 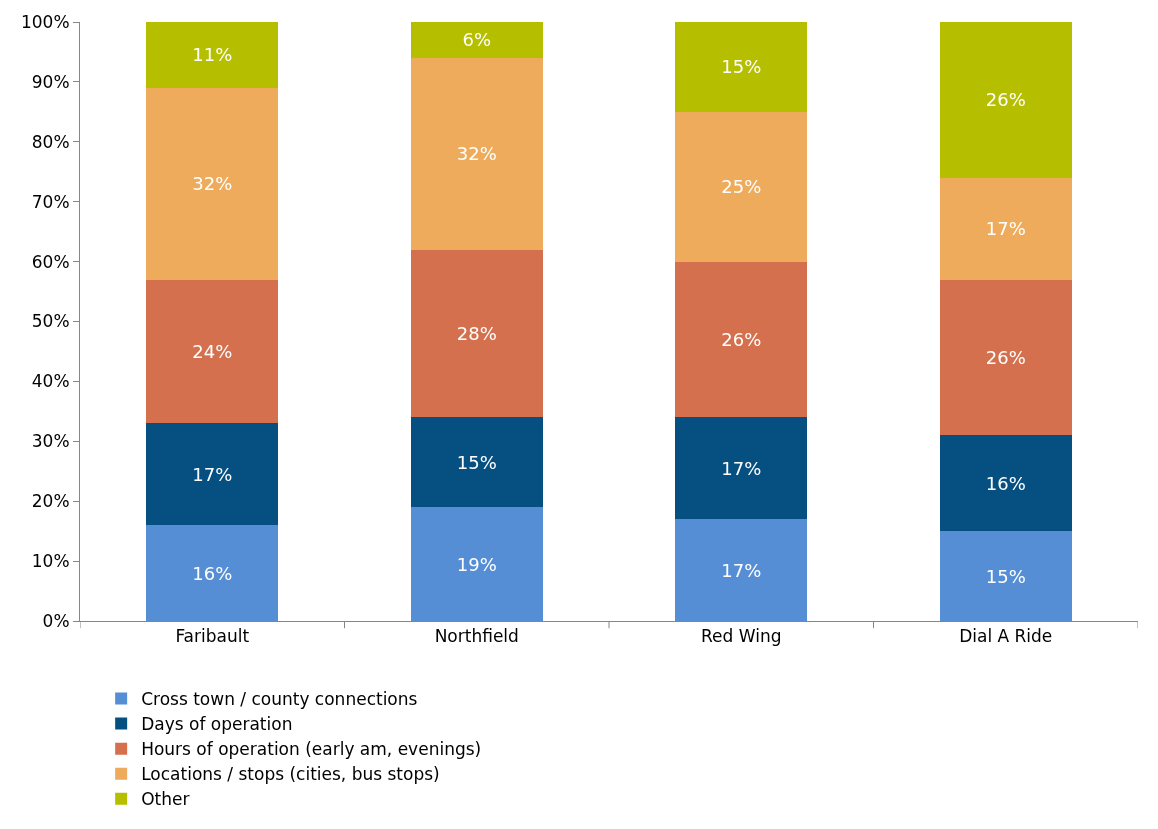 What do you see at coordinates (50, 81) in the screenshot?
I see `y-tick-label: 90%` at bounding box center [50, 81].